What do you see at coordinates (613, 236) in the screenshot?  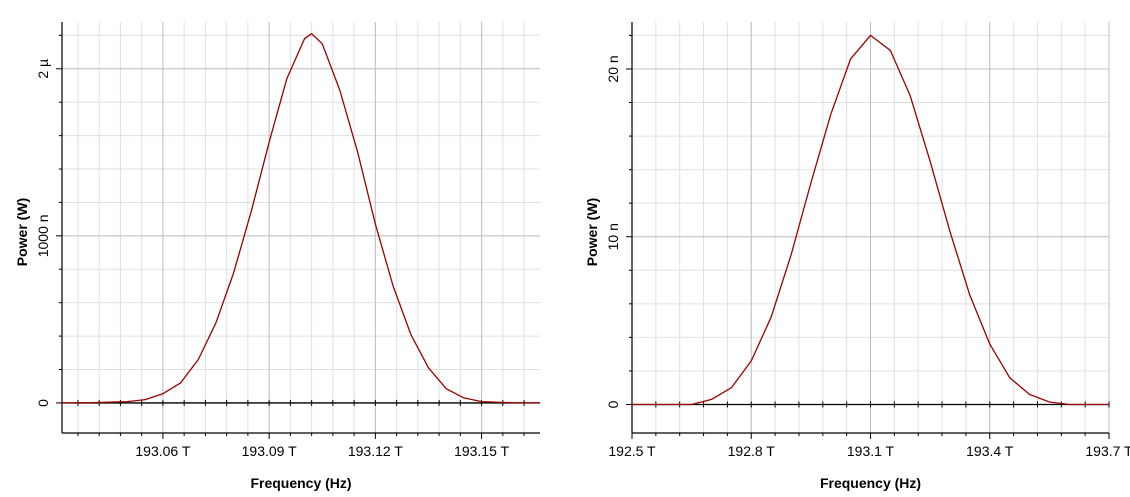 I see `chart1-y-tick-label: 10 n` at bounding box center [613, 236].